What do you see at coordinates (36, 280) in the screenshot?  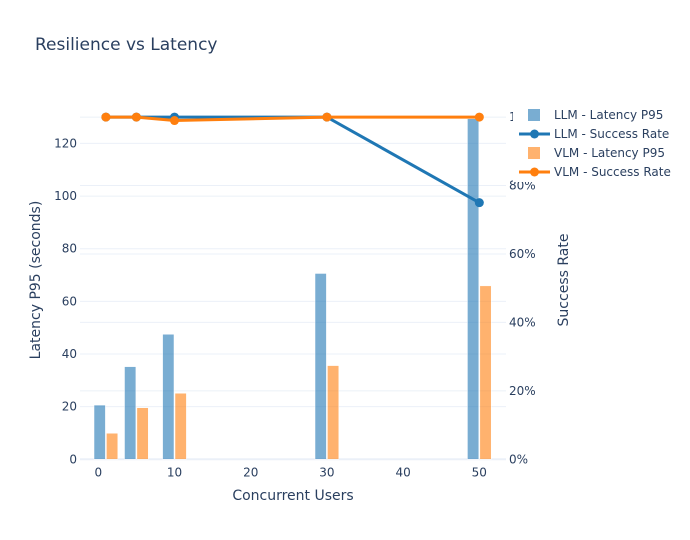 I see `y-axis-title: Latency P95 (seconds)` at bounding box center [36, 280].